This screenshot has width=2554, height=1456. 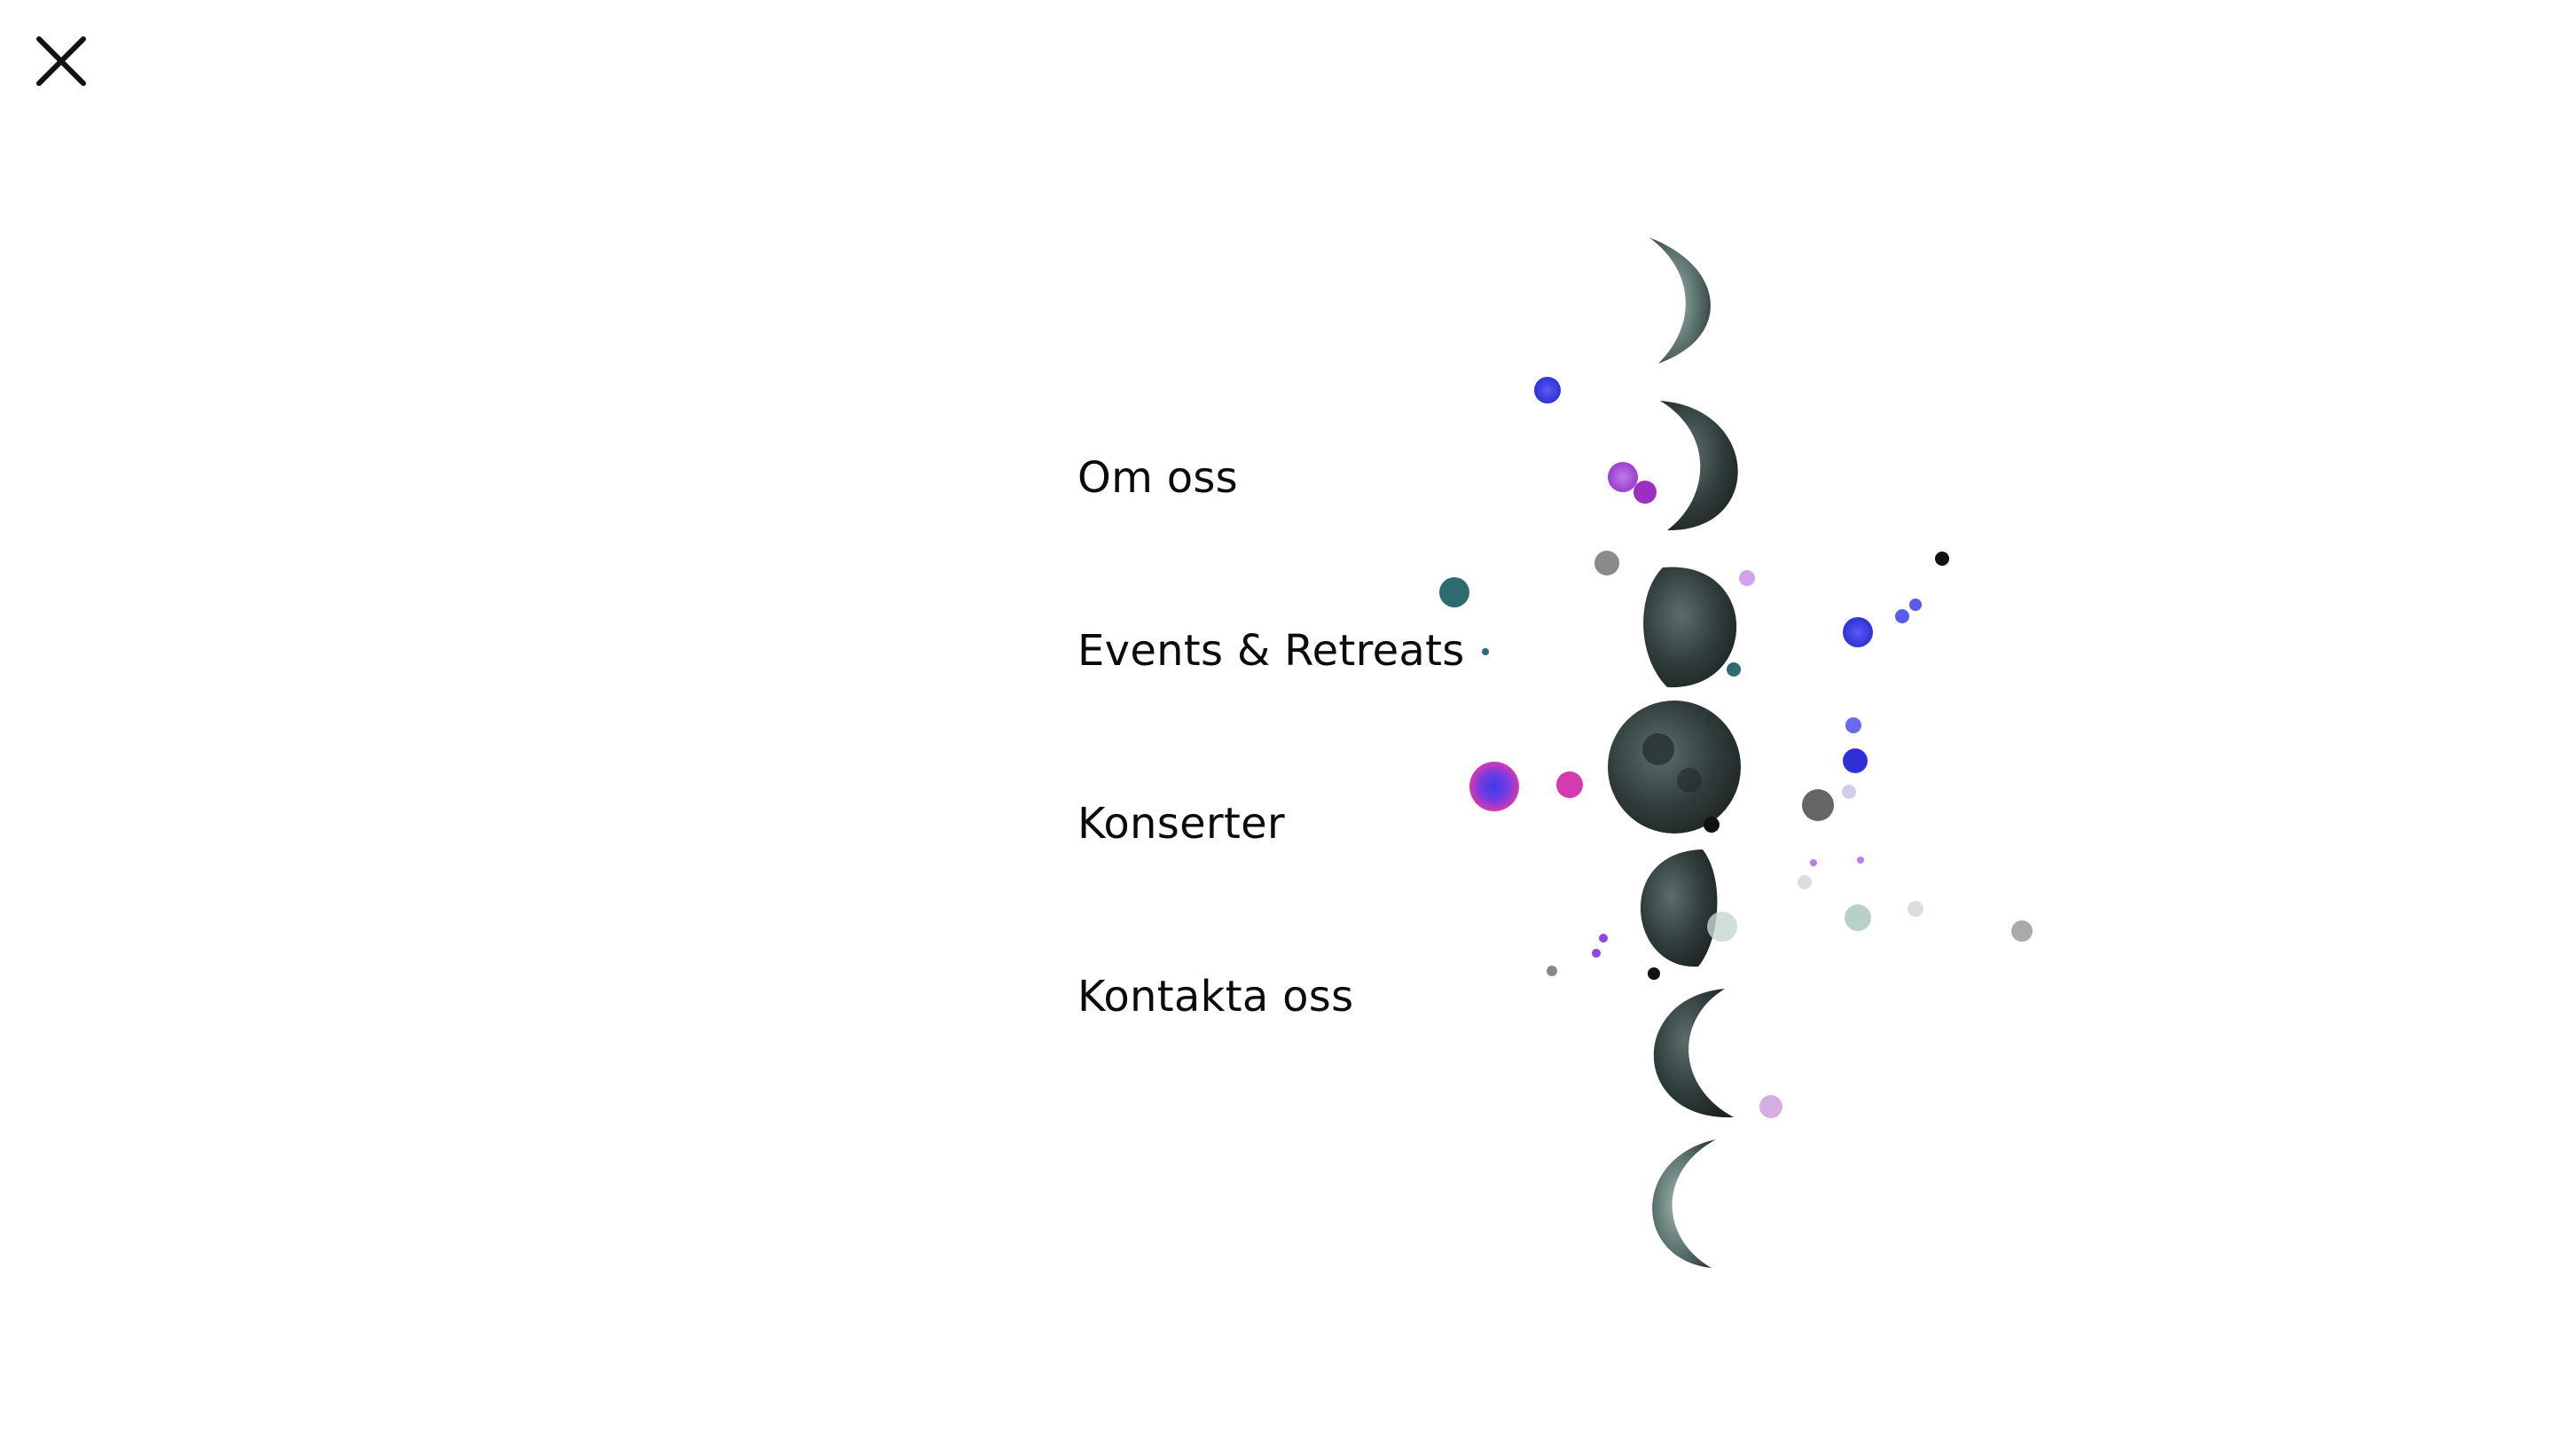 I want to click on close-menu-button, so click(x=61, y=61).